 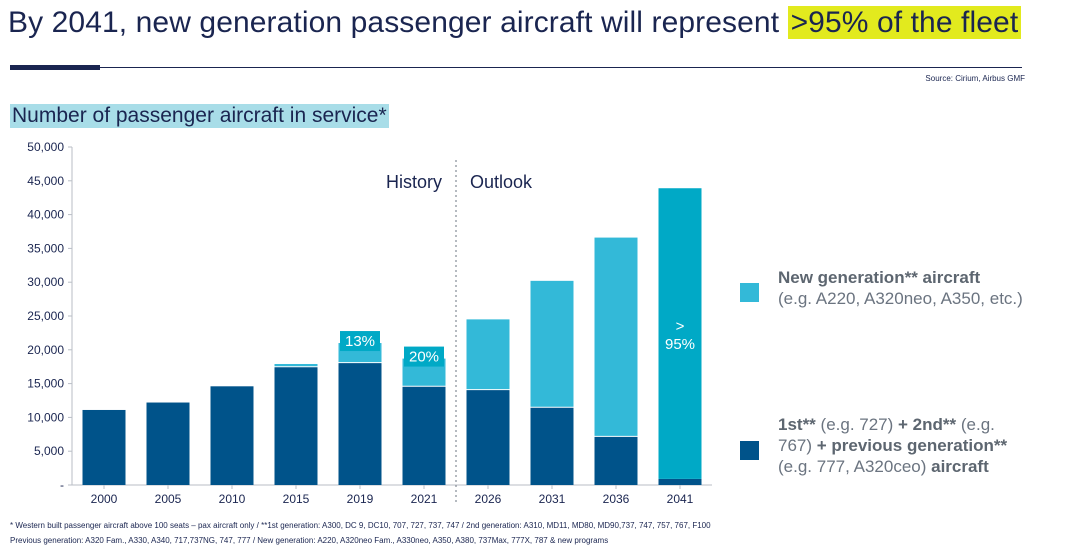 I want to click on y-tick-label: 45,000, so click(x=45, y=181).